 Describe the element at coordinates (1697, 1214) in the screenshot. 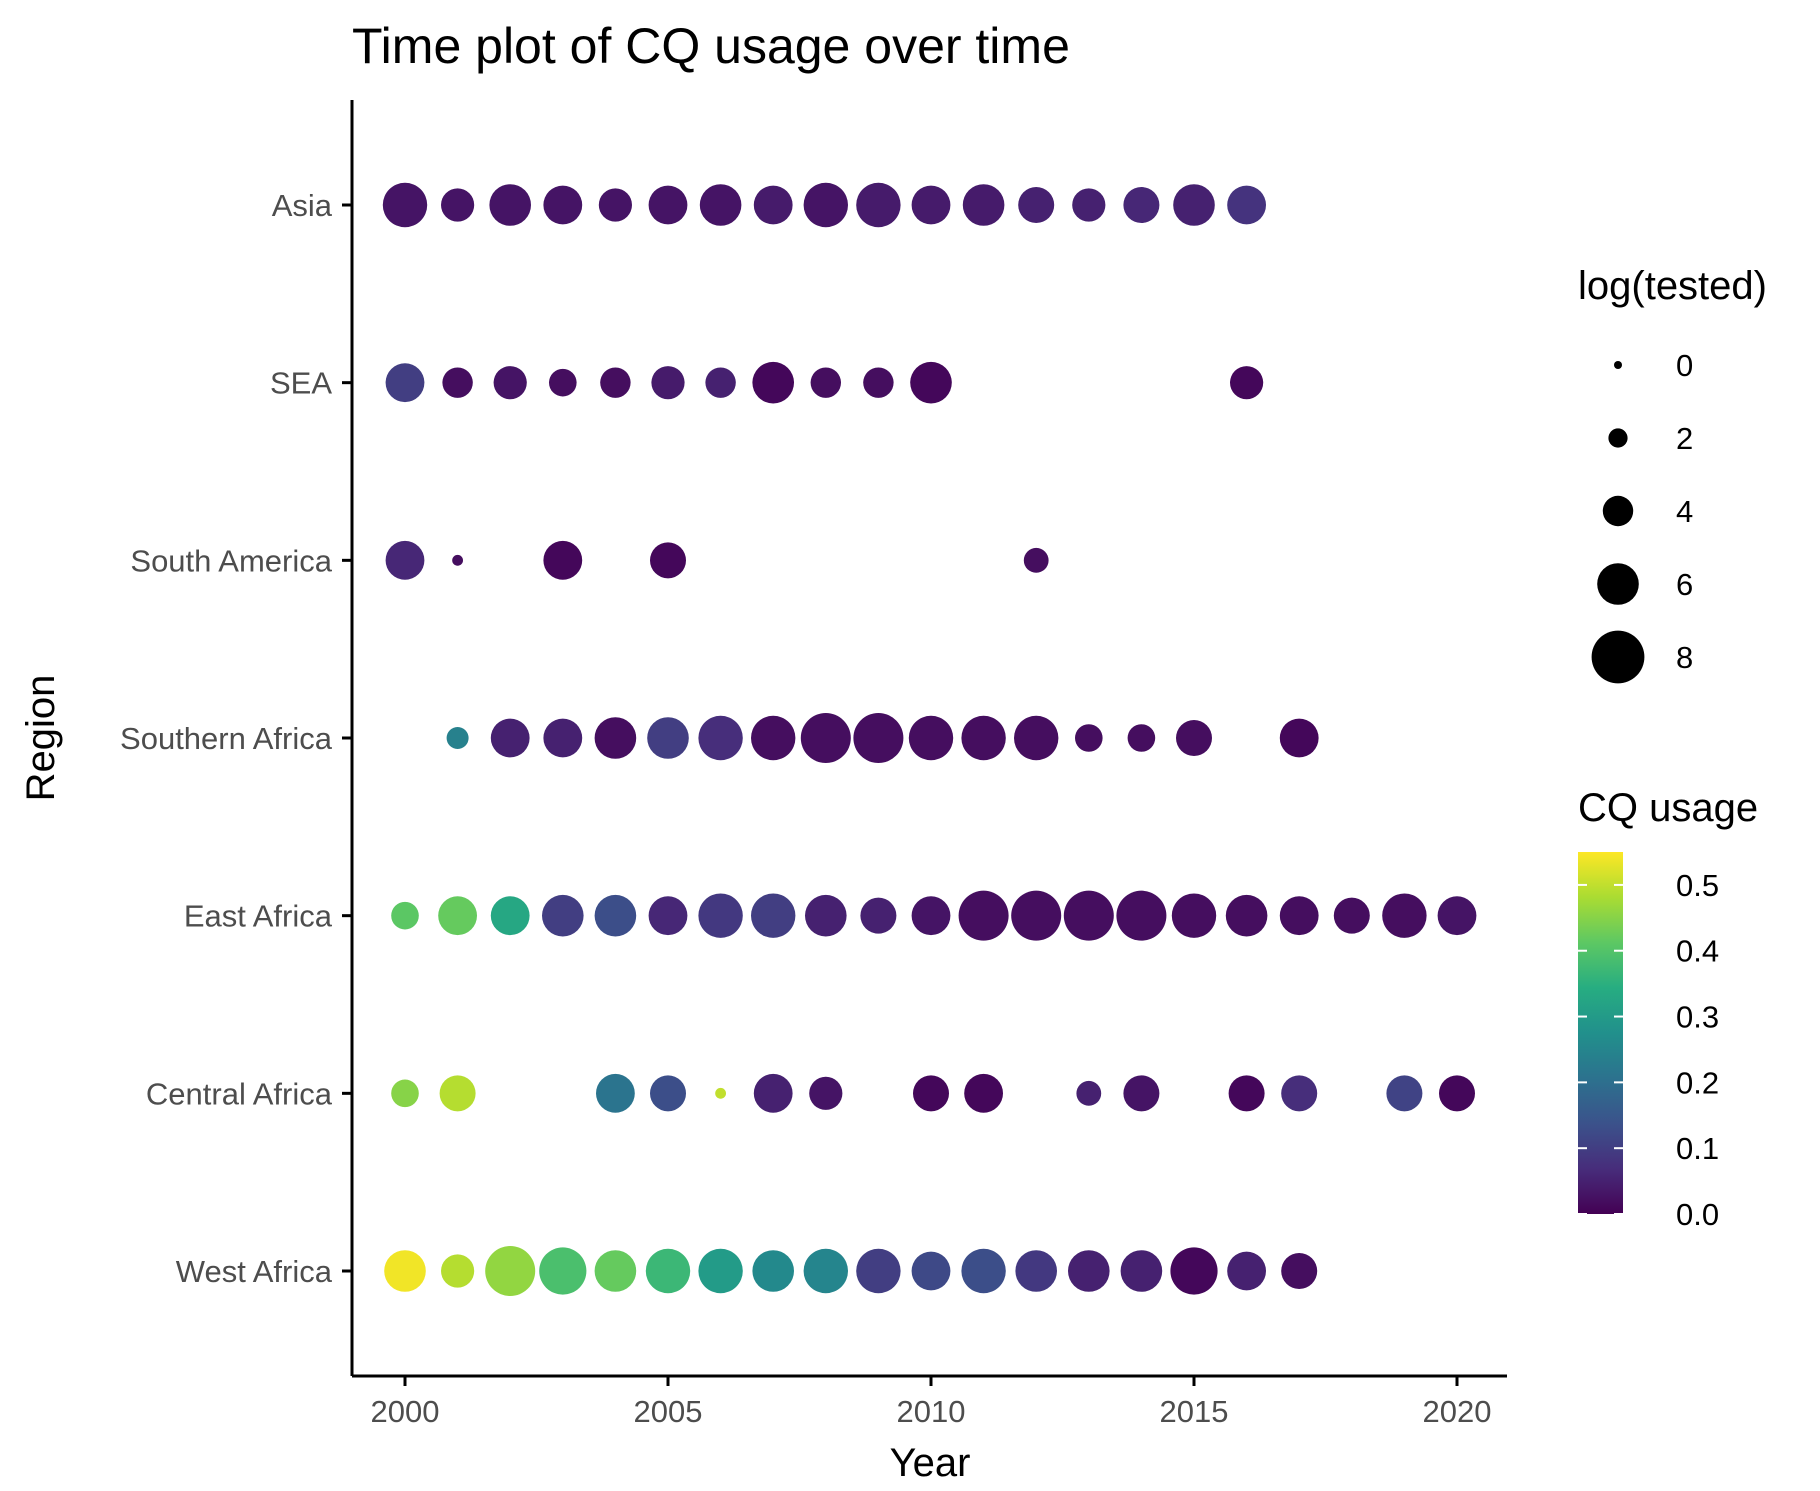

I see `color-legend-label: 0.0` at that location.